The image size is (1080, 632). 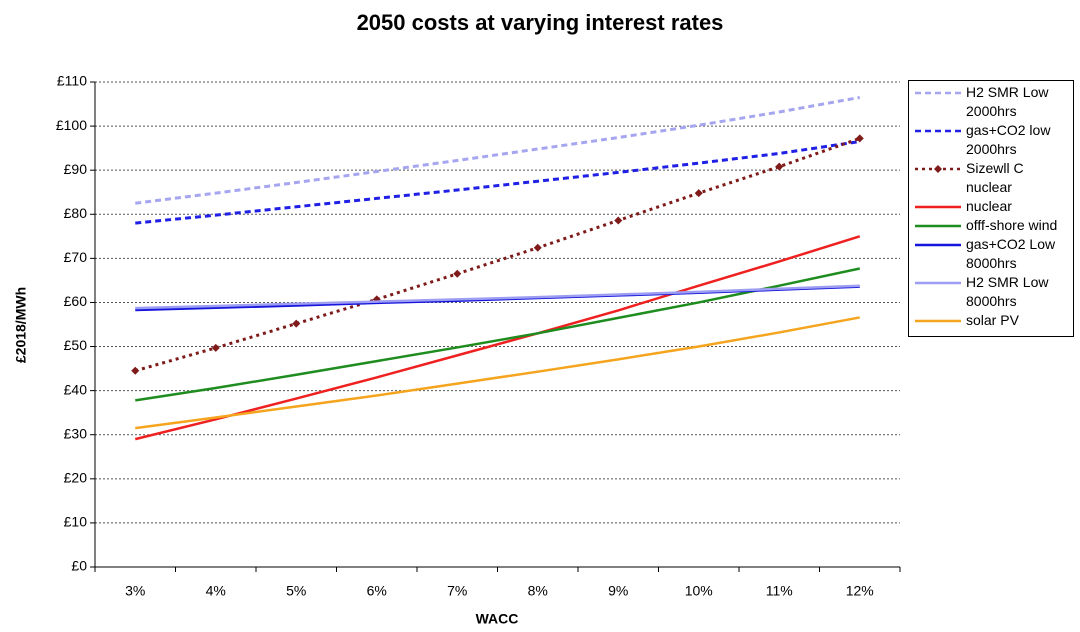 What do you see at coordinates (72, 81) in the screenshot?
I see `y-tick-label: £110` at bounding box center [72, 81].